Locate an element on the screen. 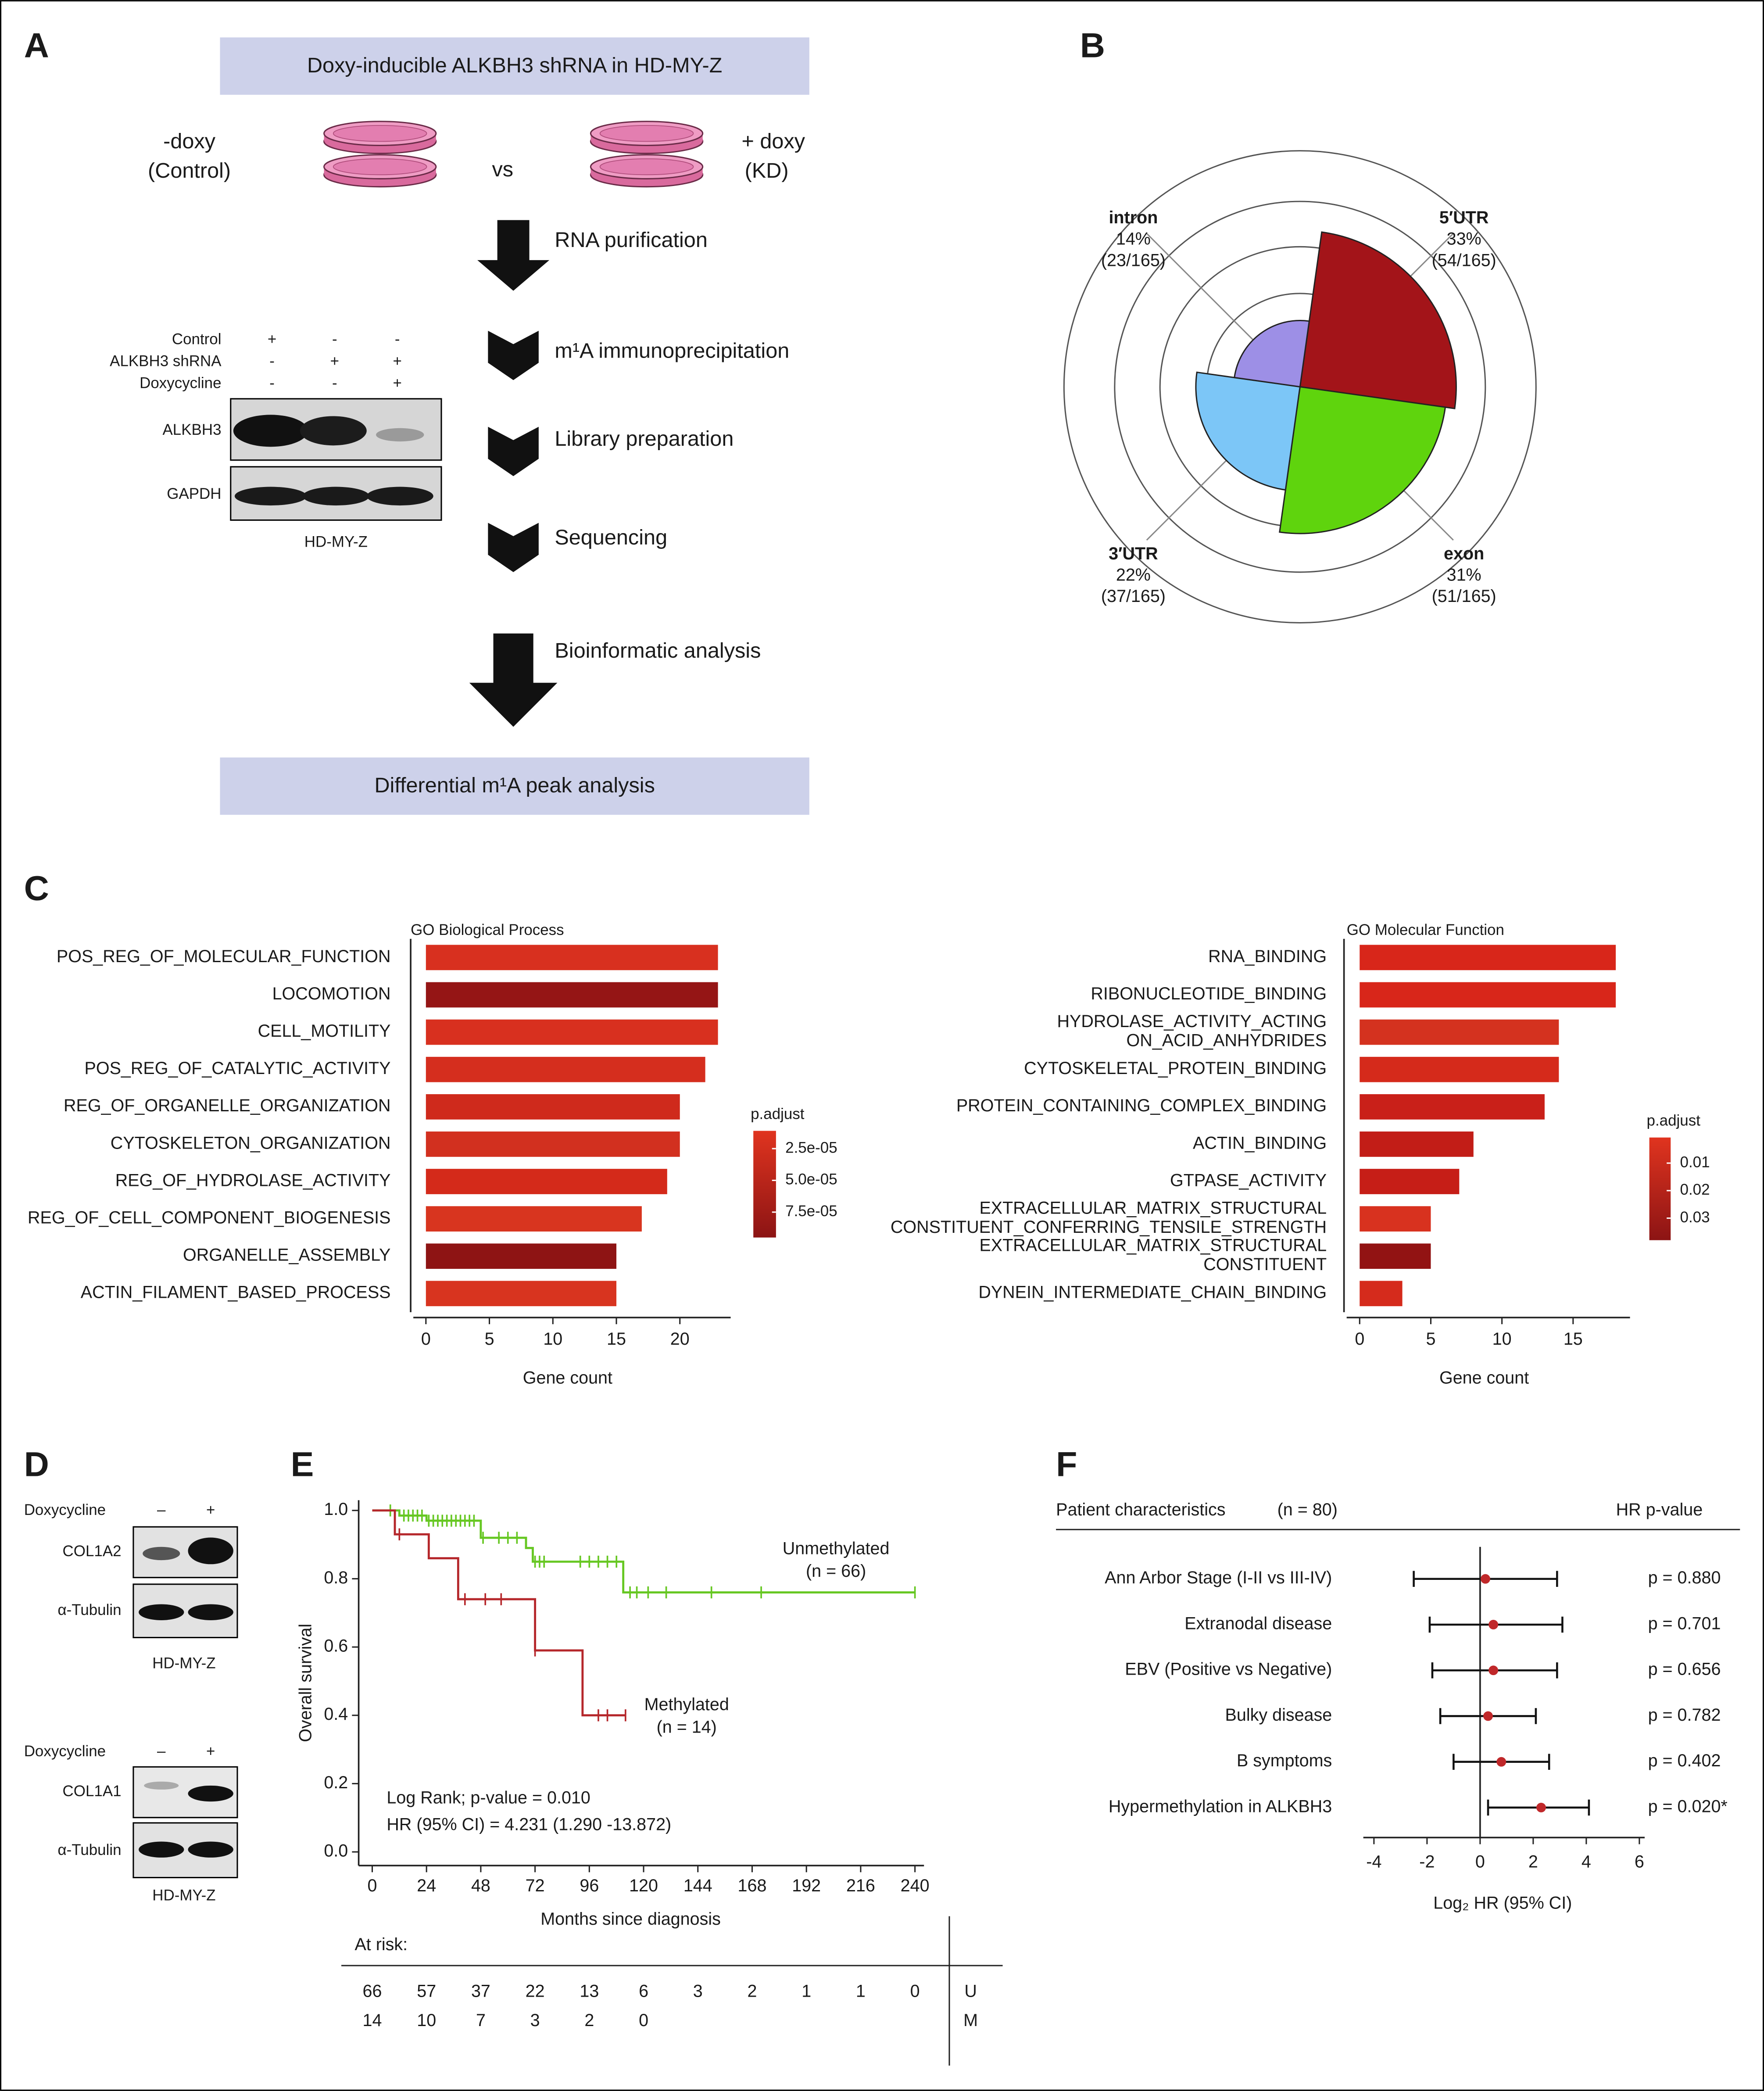 The width and height of the screenshot is (1764, 2091). at-risk-count: 3 is located at coordinates (535, 2020).